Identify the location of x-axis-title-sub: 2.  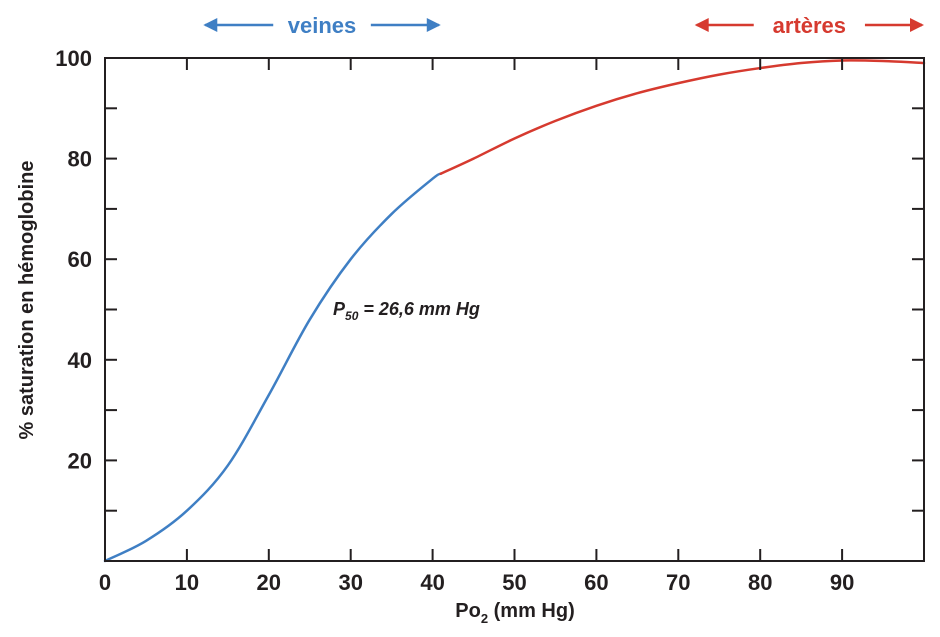
(484, 618).